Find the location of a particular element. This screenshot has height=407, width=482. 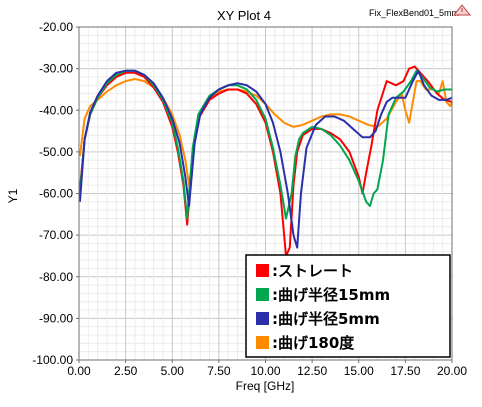

y-tick-label: -70.00 is located at coordinates (56, 235).